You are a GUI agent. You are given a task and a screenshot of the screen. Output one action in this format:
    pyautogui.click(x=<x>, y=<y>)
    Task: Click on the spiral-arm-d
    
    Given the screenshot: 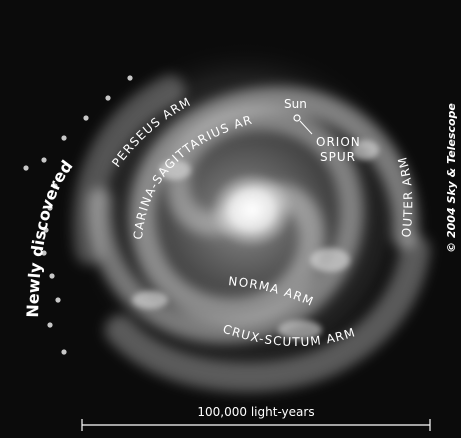 What is the action you would take?
    pyautogui.click(x=129, y=170)
    